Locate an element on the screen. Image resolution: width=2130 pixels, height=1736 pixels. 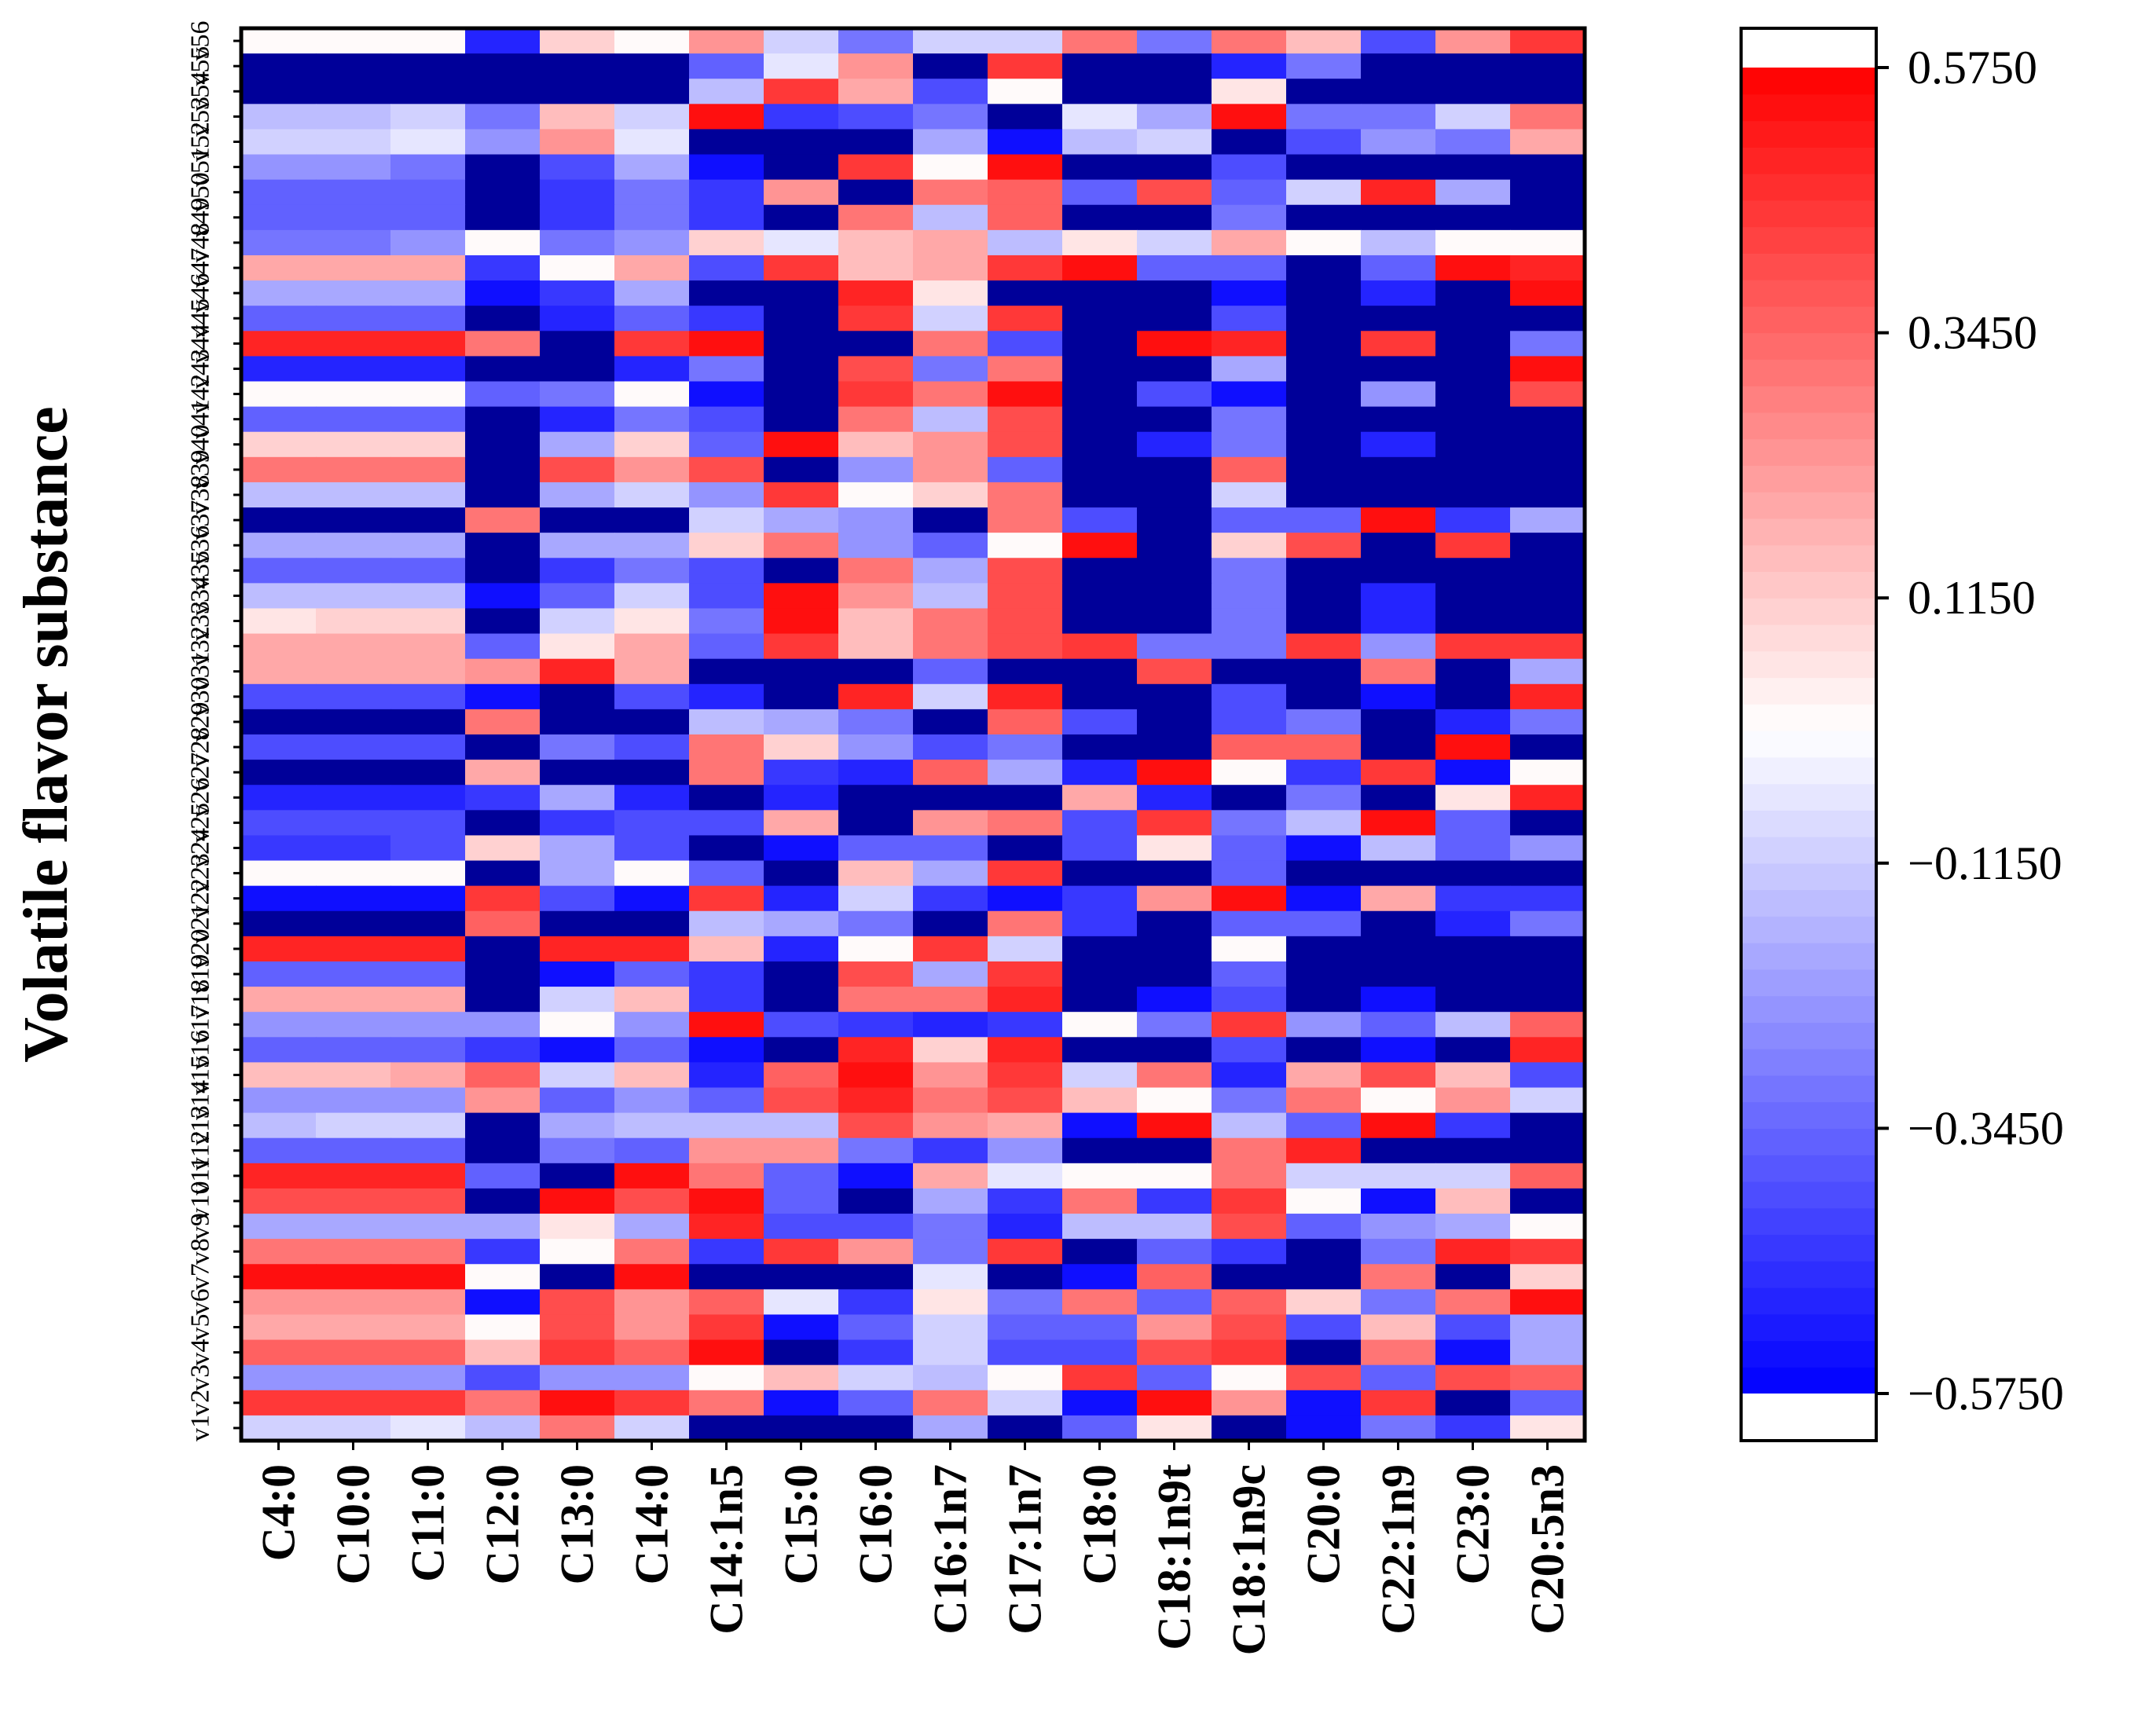
x-tick-label: C17:1n7 is located at coordinates (1025, 1549).